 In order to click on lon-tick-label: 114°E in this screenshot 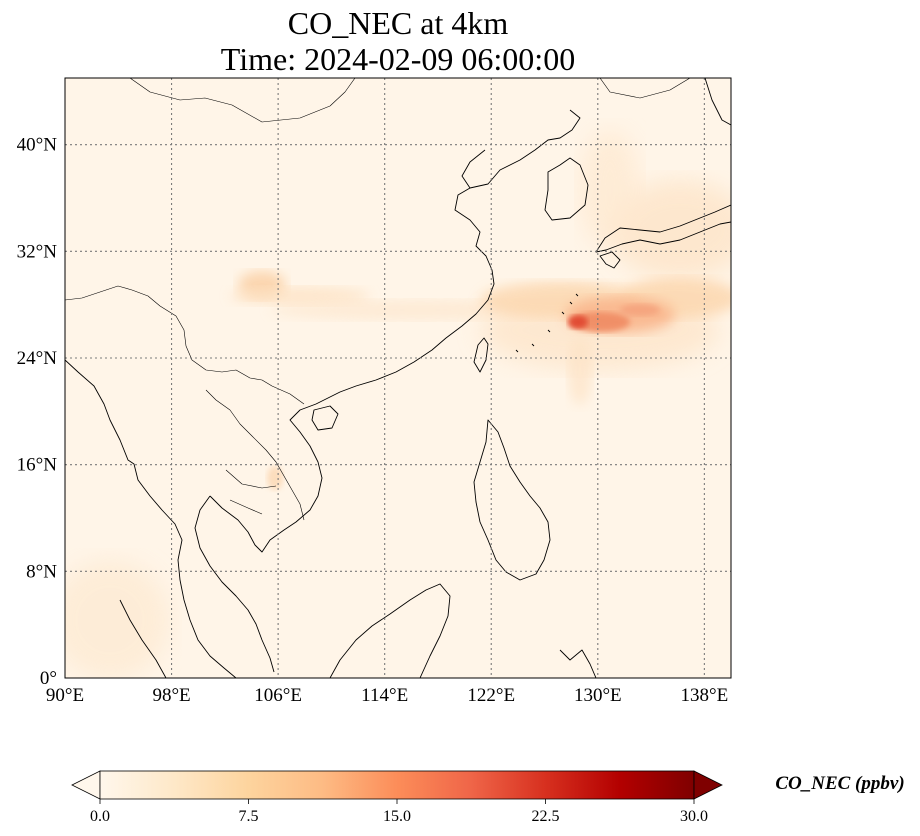, I will do `click(384, 695)`.